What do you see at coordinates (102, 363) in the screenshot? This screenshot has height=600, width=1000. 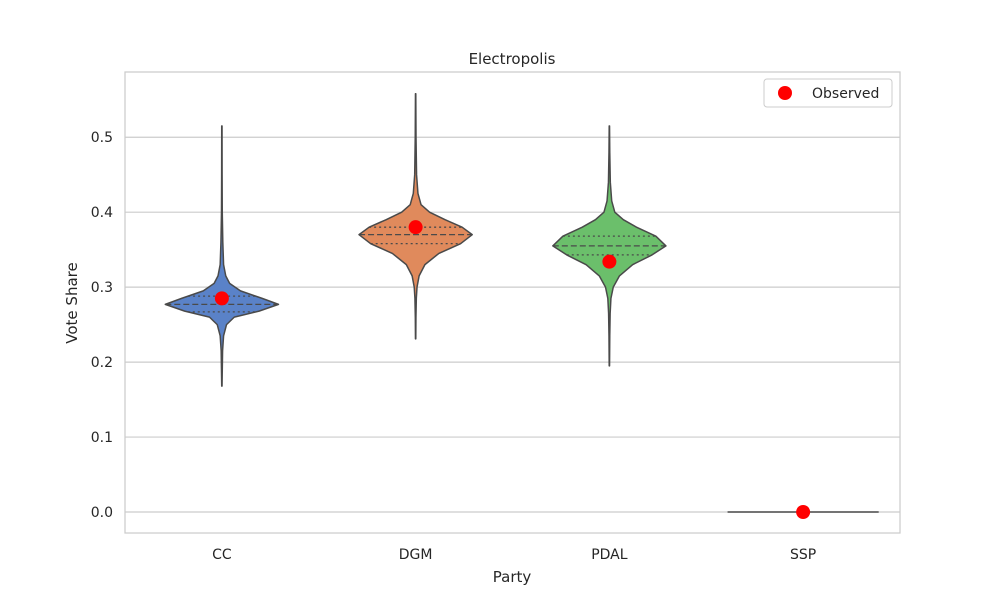 I see `y-tick-label: 0.2` at bounding box center [102, 363].